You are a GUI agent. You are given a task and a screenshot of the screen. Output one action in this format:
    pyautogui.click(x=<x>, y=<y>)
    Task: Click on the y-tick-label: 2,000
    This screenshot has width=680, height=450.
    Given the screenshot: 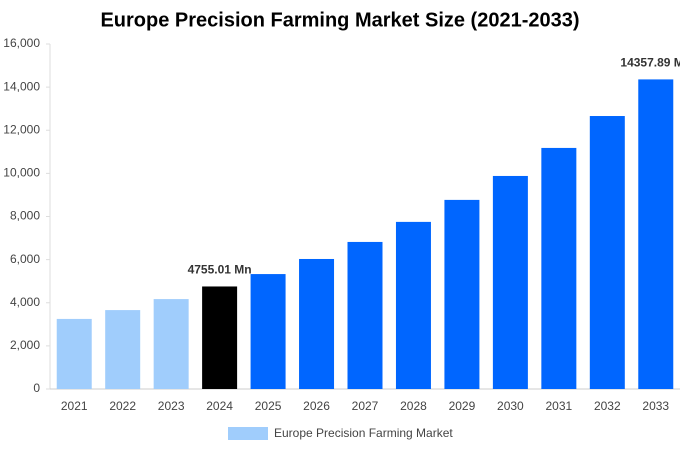 What is the action you would take?
    pyautogui.click(x=25, y=345)
    